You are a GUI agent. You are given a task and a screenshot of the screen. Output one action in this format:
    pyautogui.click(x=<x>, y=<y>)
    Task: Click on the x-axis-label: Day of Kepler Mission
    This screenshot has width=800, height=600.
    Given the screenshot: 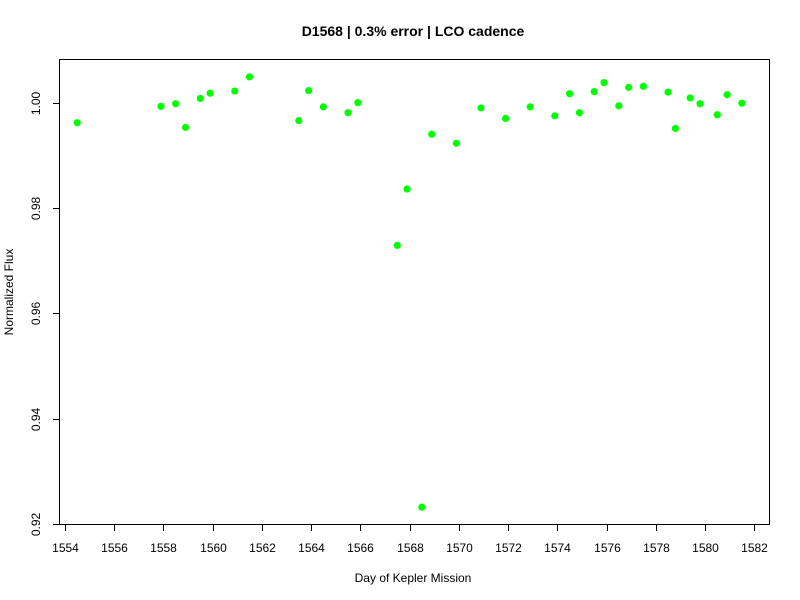 What is the action you would take?
    pyautogui.click(x=413, y=578)
    